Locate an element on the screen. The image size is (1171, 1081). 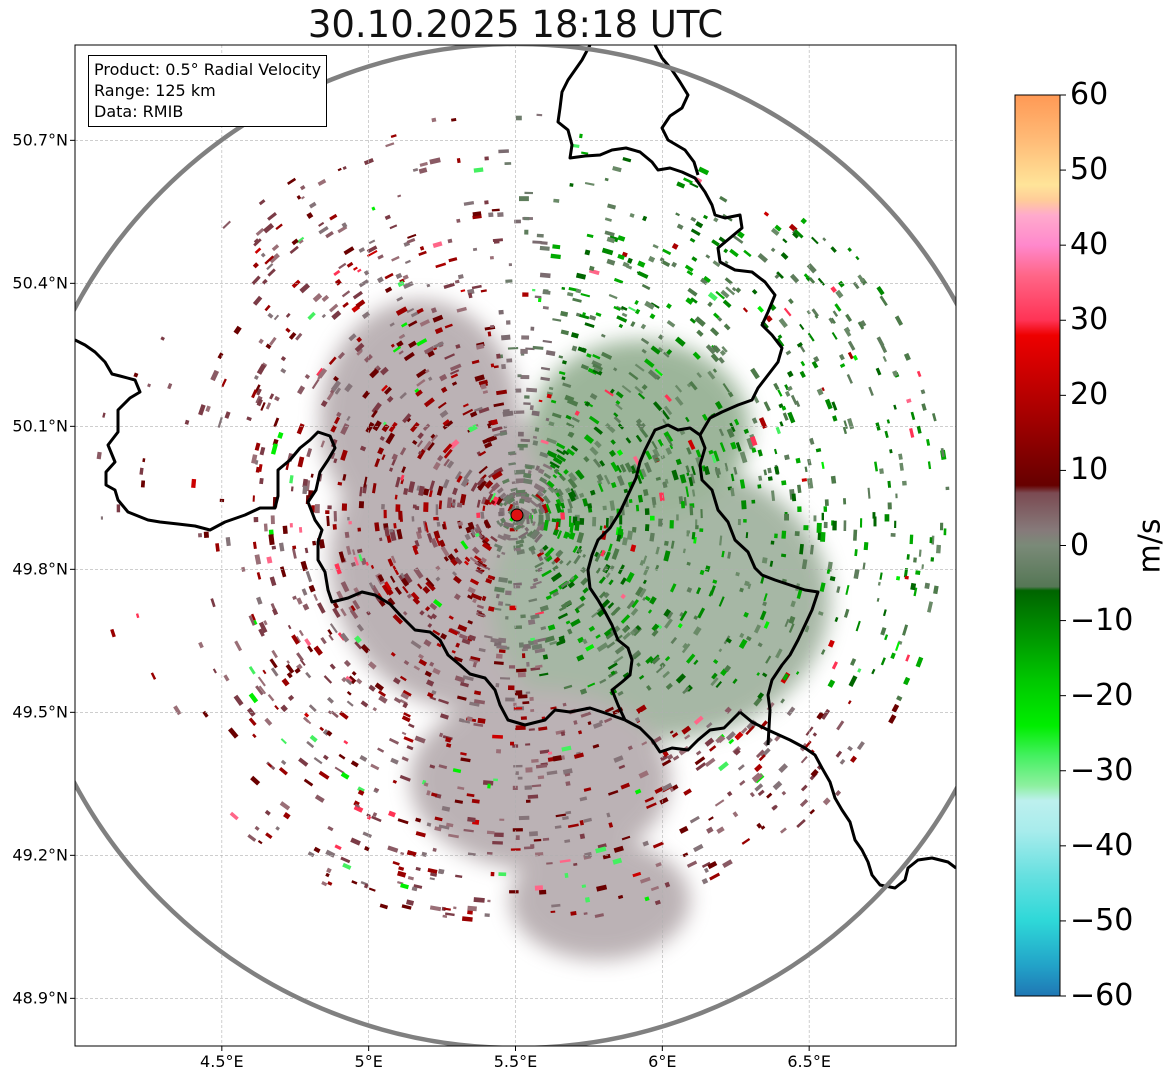
velocity-colorbar is located at coordinates (1040, 545).